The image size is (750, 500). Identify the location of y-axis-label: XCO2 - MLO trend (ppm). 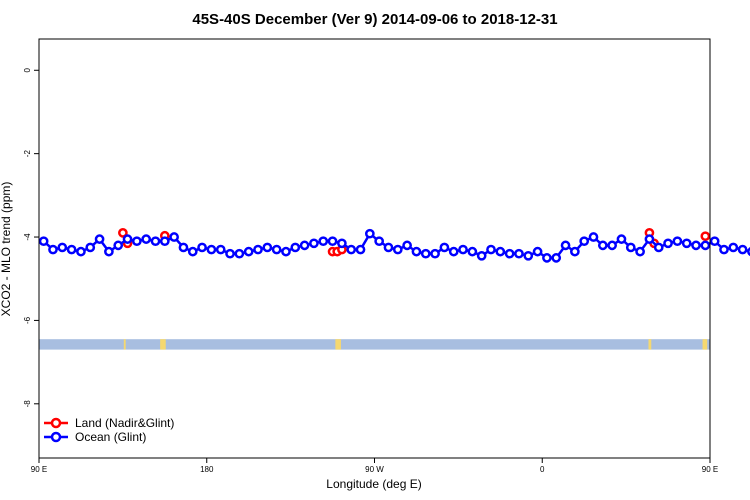
(6, 249).